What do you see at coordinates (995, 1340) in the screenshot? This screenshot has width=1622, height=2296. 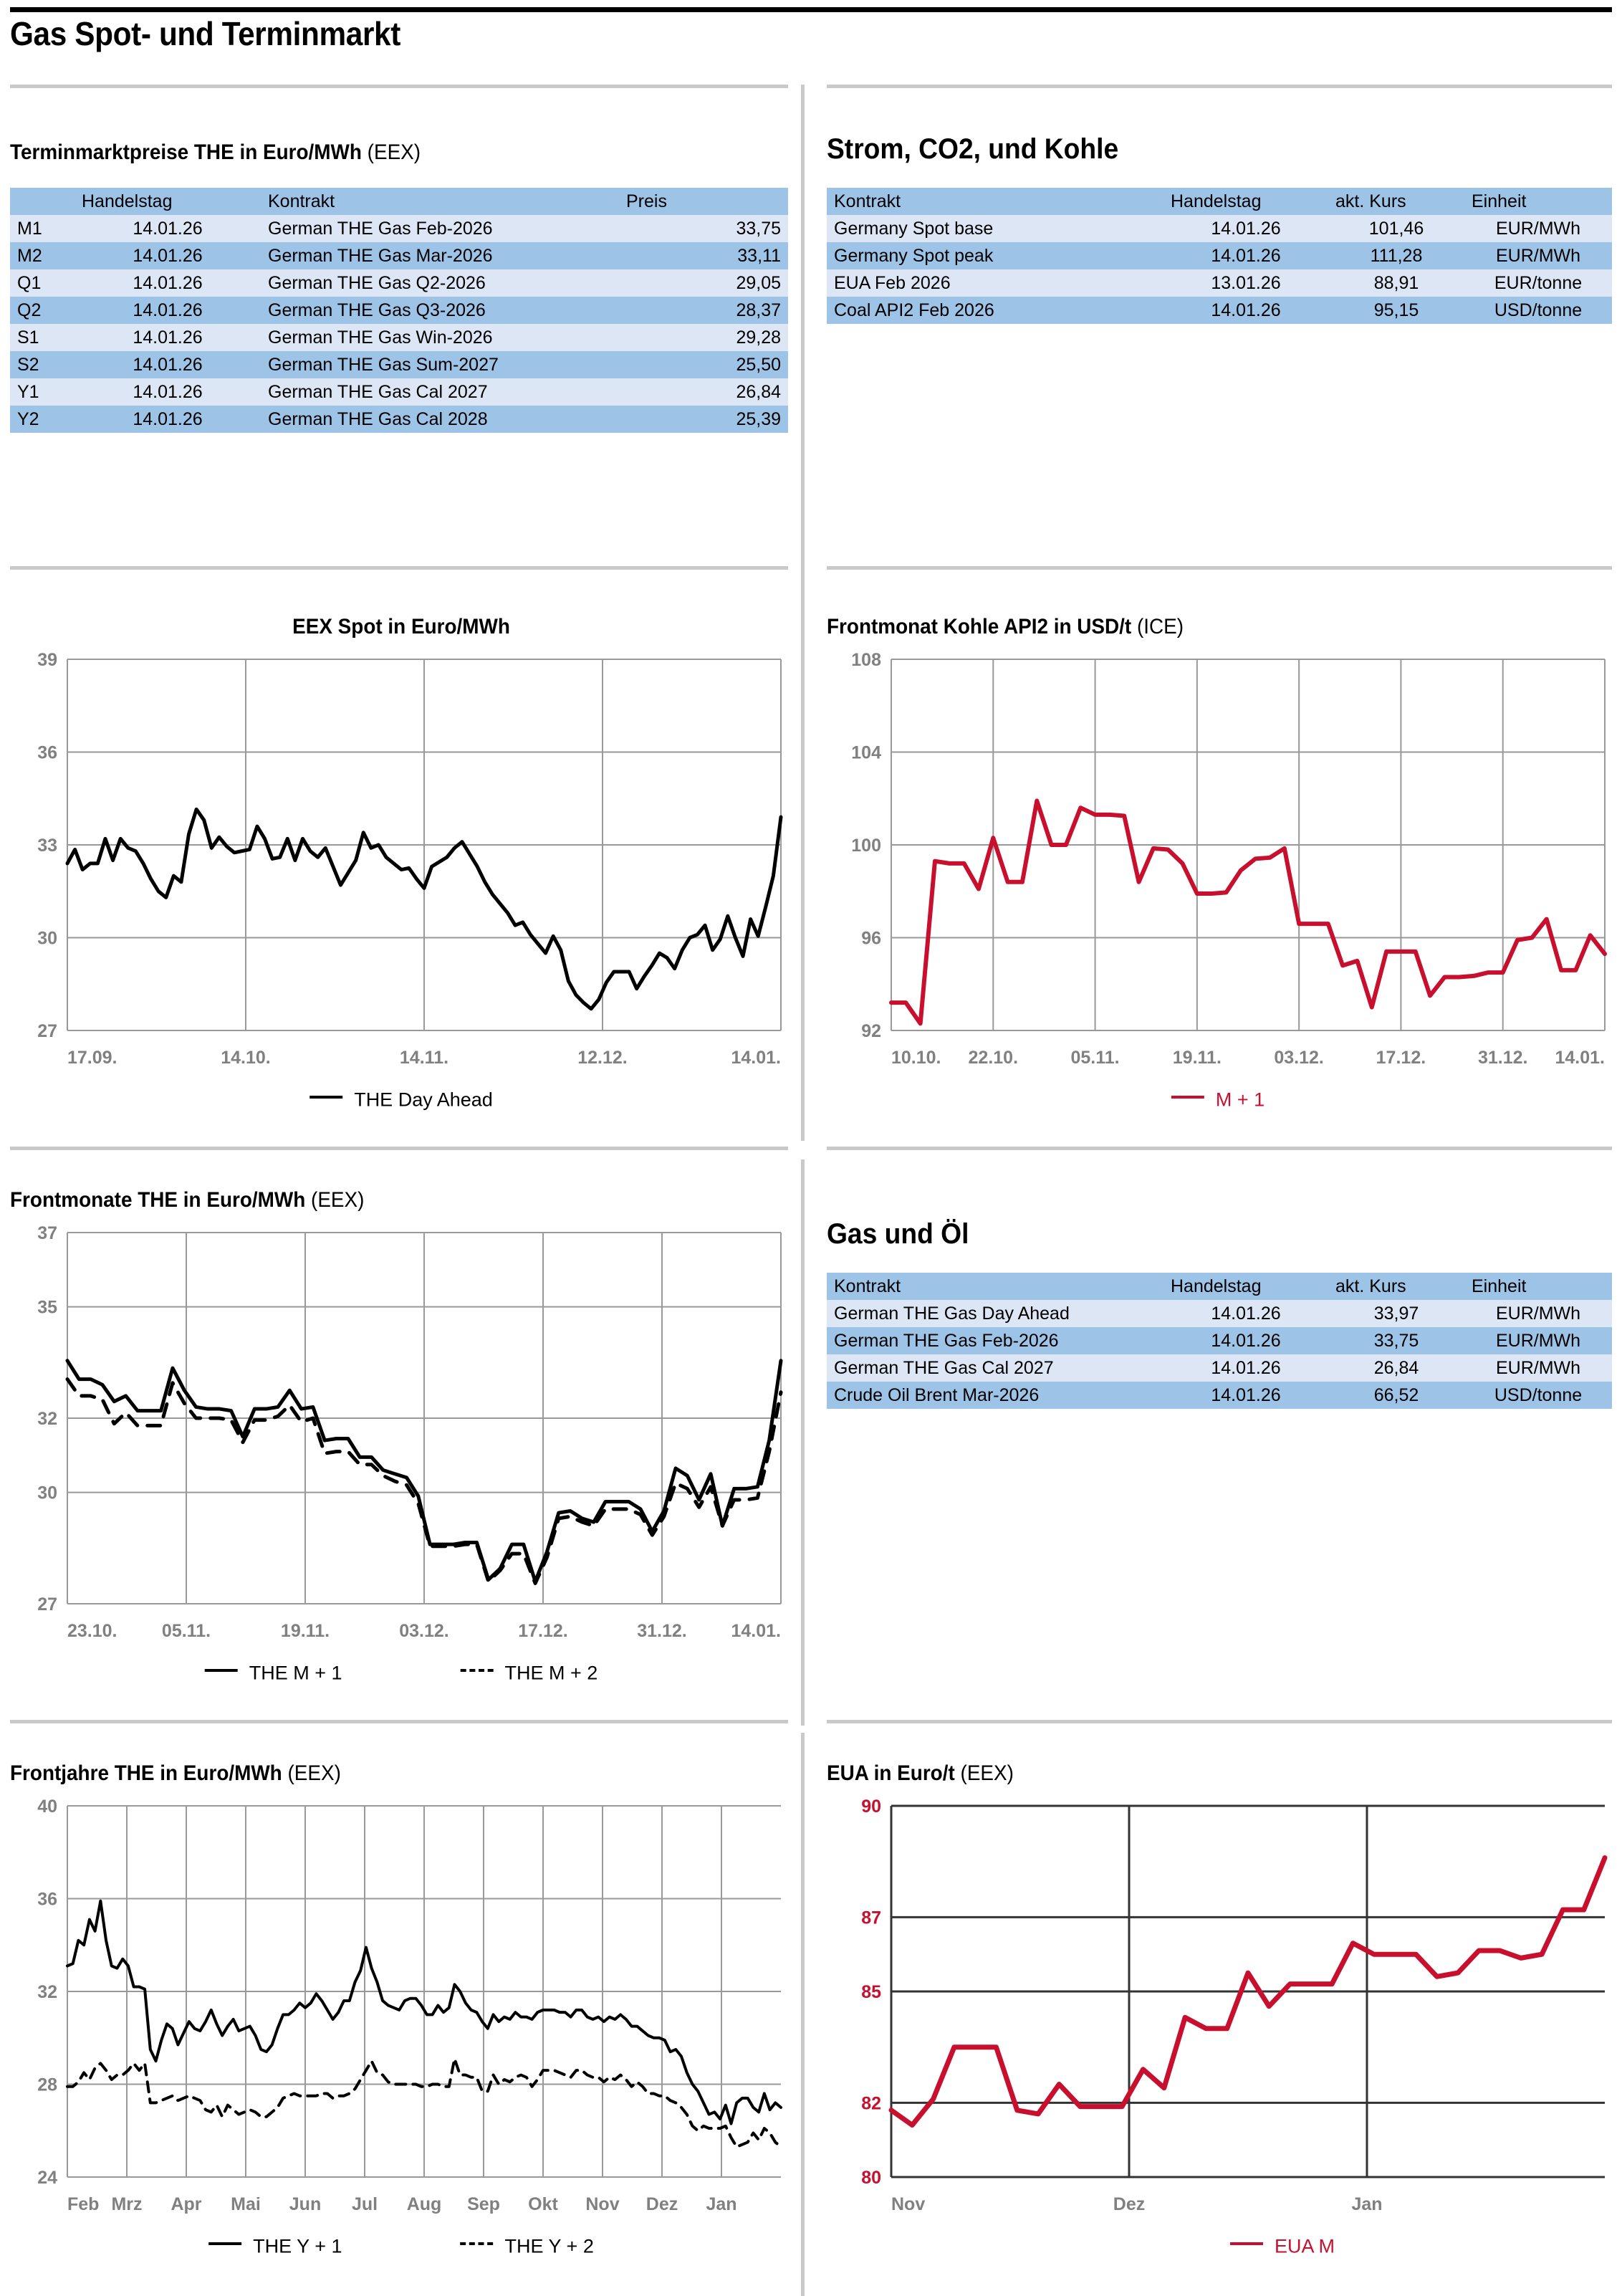 I see `cell-kontrakt: German THE Gas Feb-2026` at bounding box center [995, 1340].